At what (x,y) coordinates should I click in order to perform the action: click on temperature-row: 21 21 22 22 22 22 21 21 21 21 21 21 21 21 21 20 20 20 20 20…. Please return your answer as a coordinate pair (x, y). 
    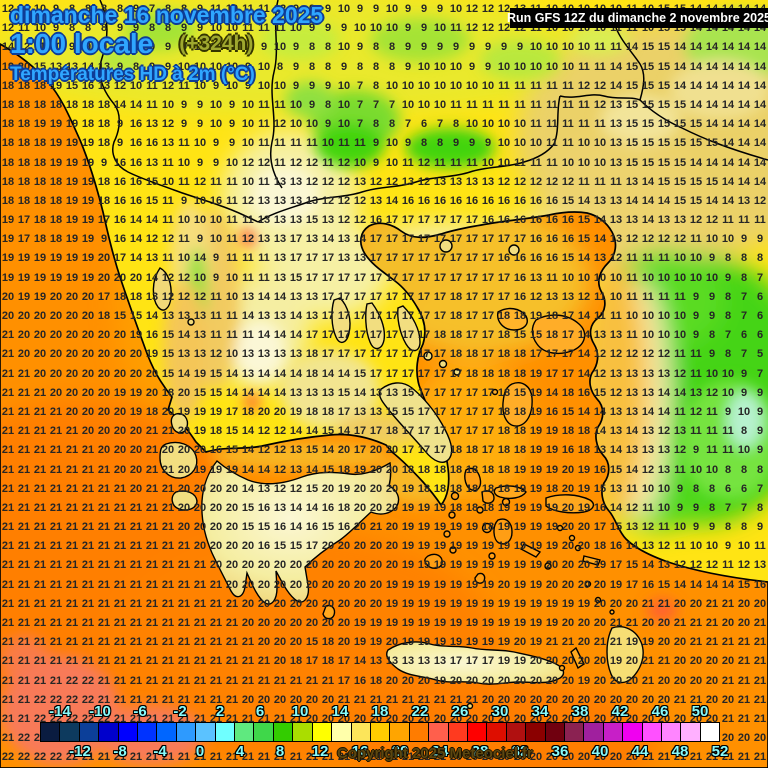
    Looking at the image, I should click on (384, 700).